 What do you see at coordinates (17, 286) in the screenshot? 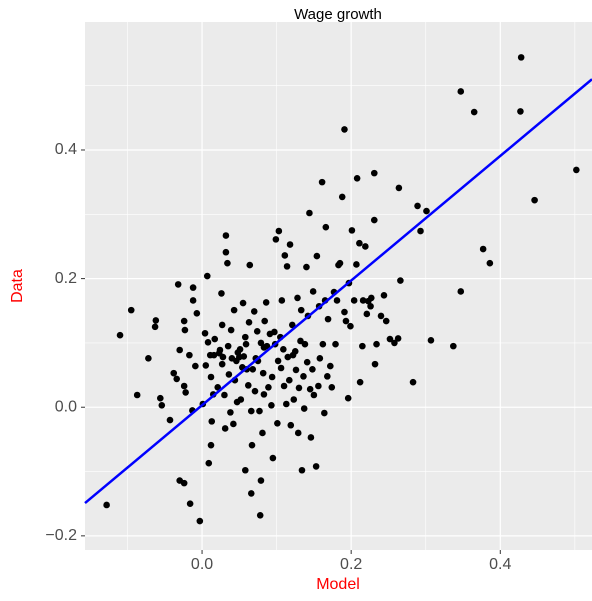
I see `y-axis-label: Data` at bounding box center [17, 286].